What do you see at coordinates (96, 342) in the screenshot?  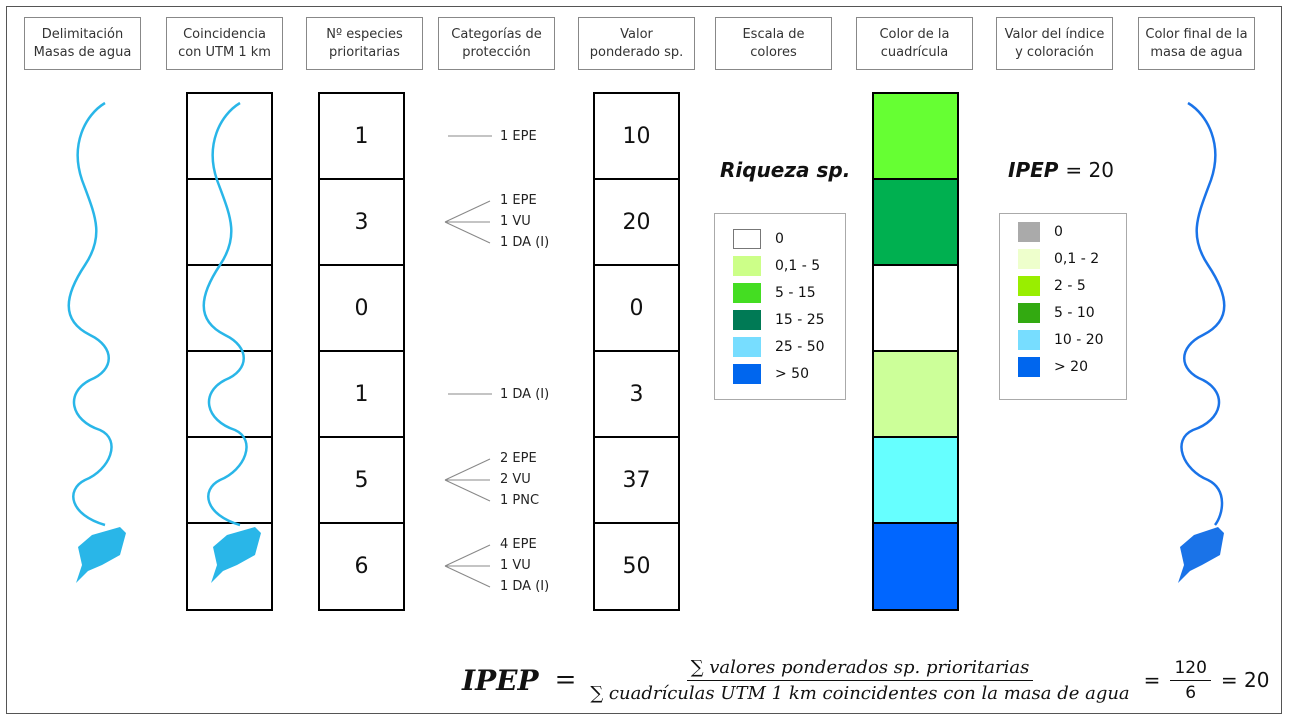 I see `river-delimitacion` at bounding box center [96, 342].